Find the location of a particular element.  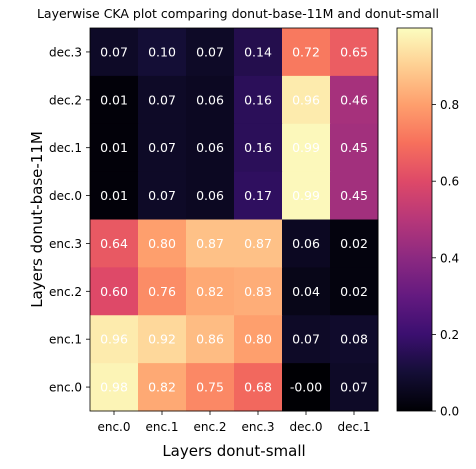

heatmap-cell-value: 0.86 is located at coordinates (210, 339).